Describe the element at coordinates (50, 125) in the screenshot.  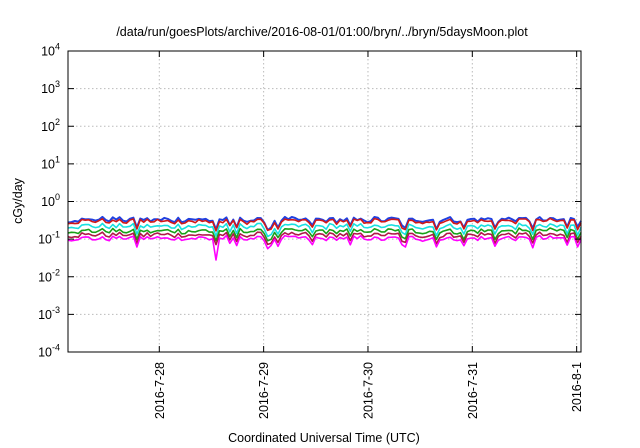
I see `y-tick-label: 10²` at that location.